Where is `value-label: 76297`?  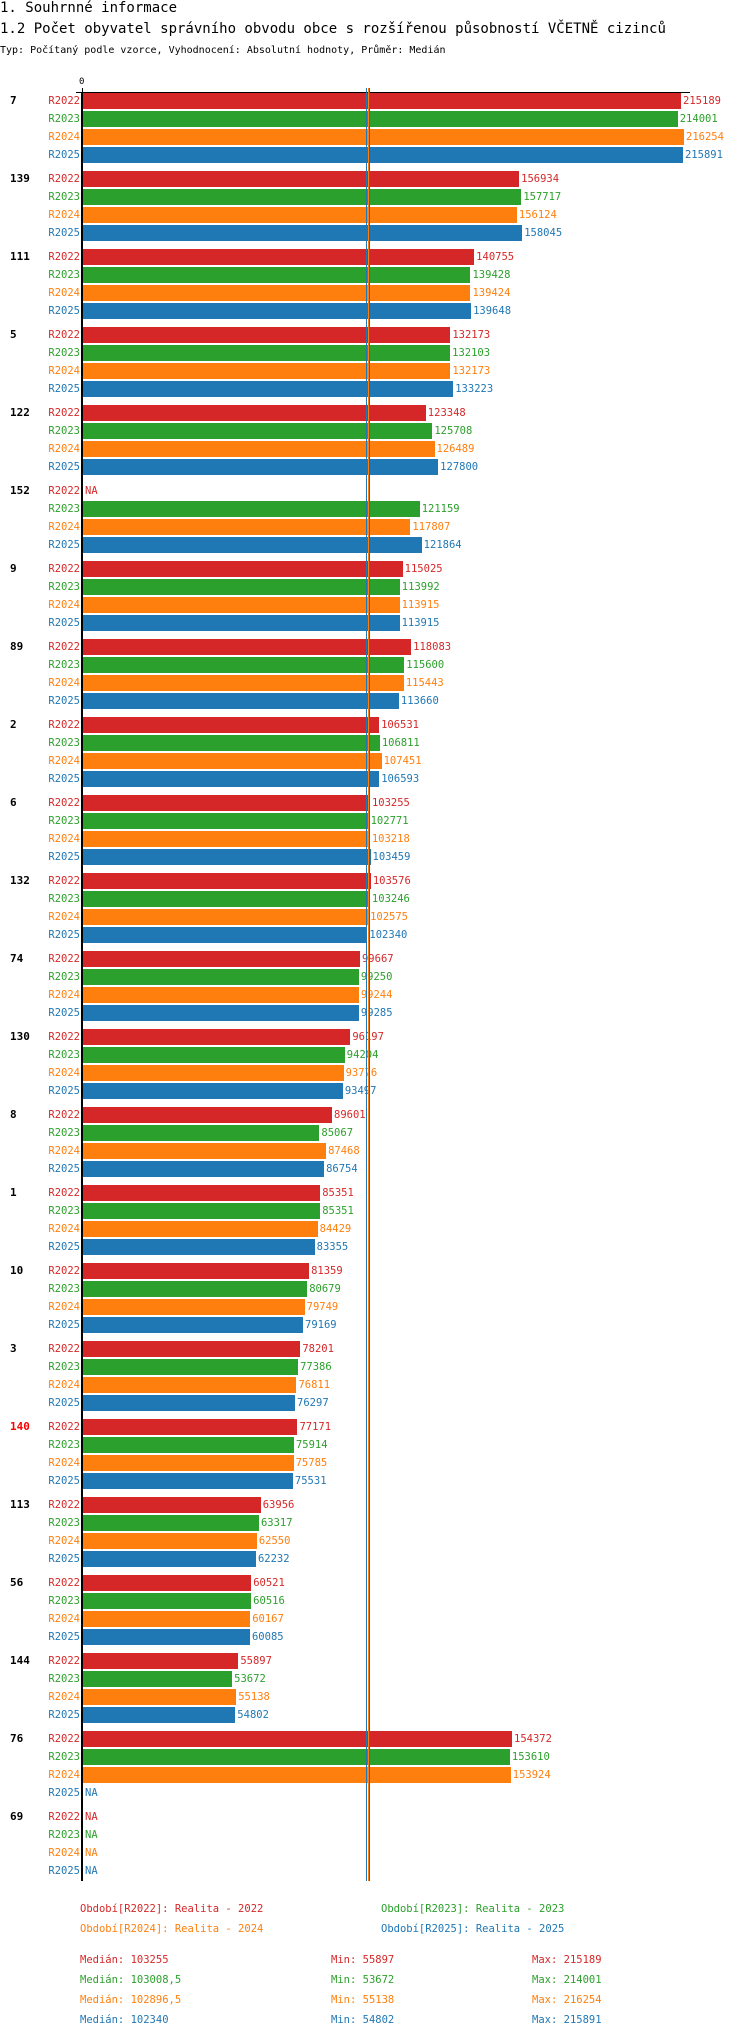
value-label: 76297 is located at coordinates (313, 1403).